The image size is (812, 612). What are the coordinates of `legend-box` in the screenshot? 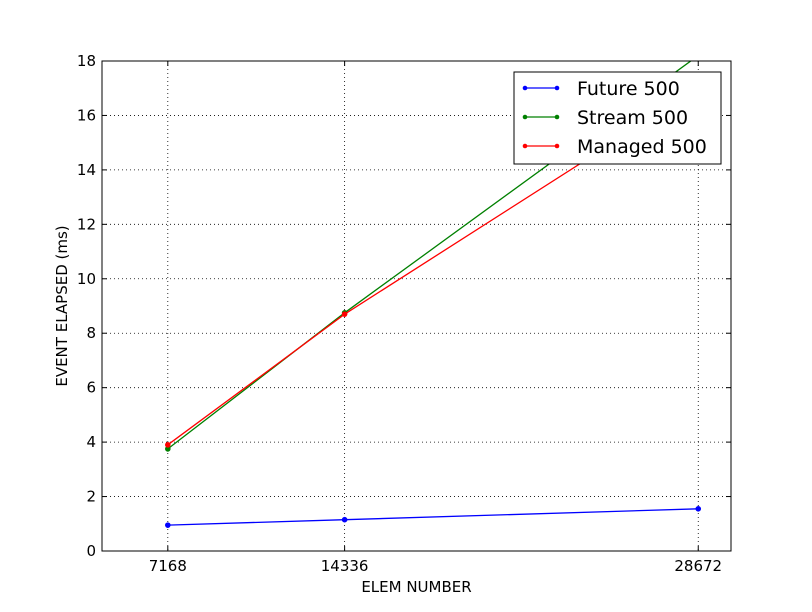 It's located at (617, 118).